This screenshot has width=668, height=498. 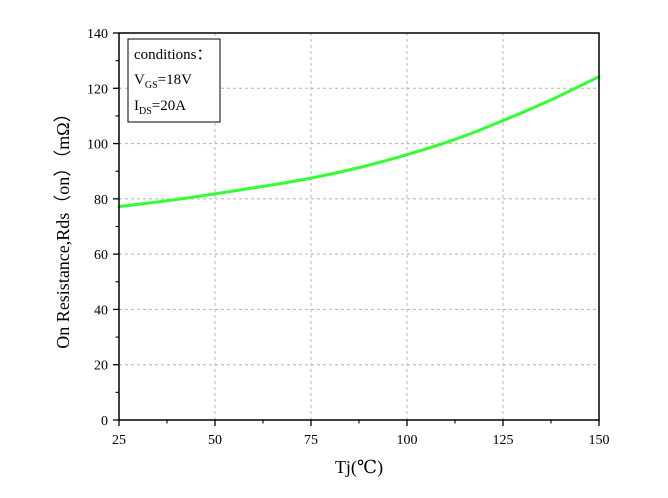 I want to click on vgs-value: =18V, so click(x=175, y=80).